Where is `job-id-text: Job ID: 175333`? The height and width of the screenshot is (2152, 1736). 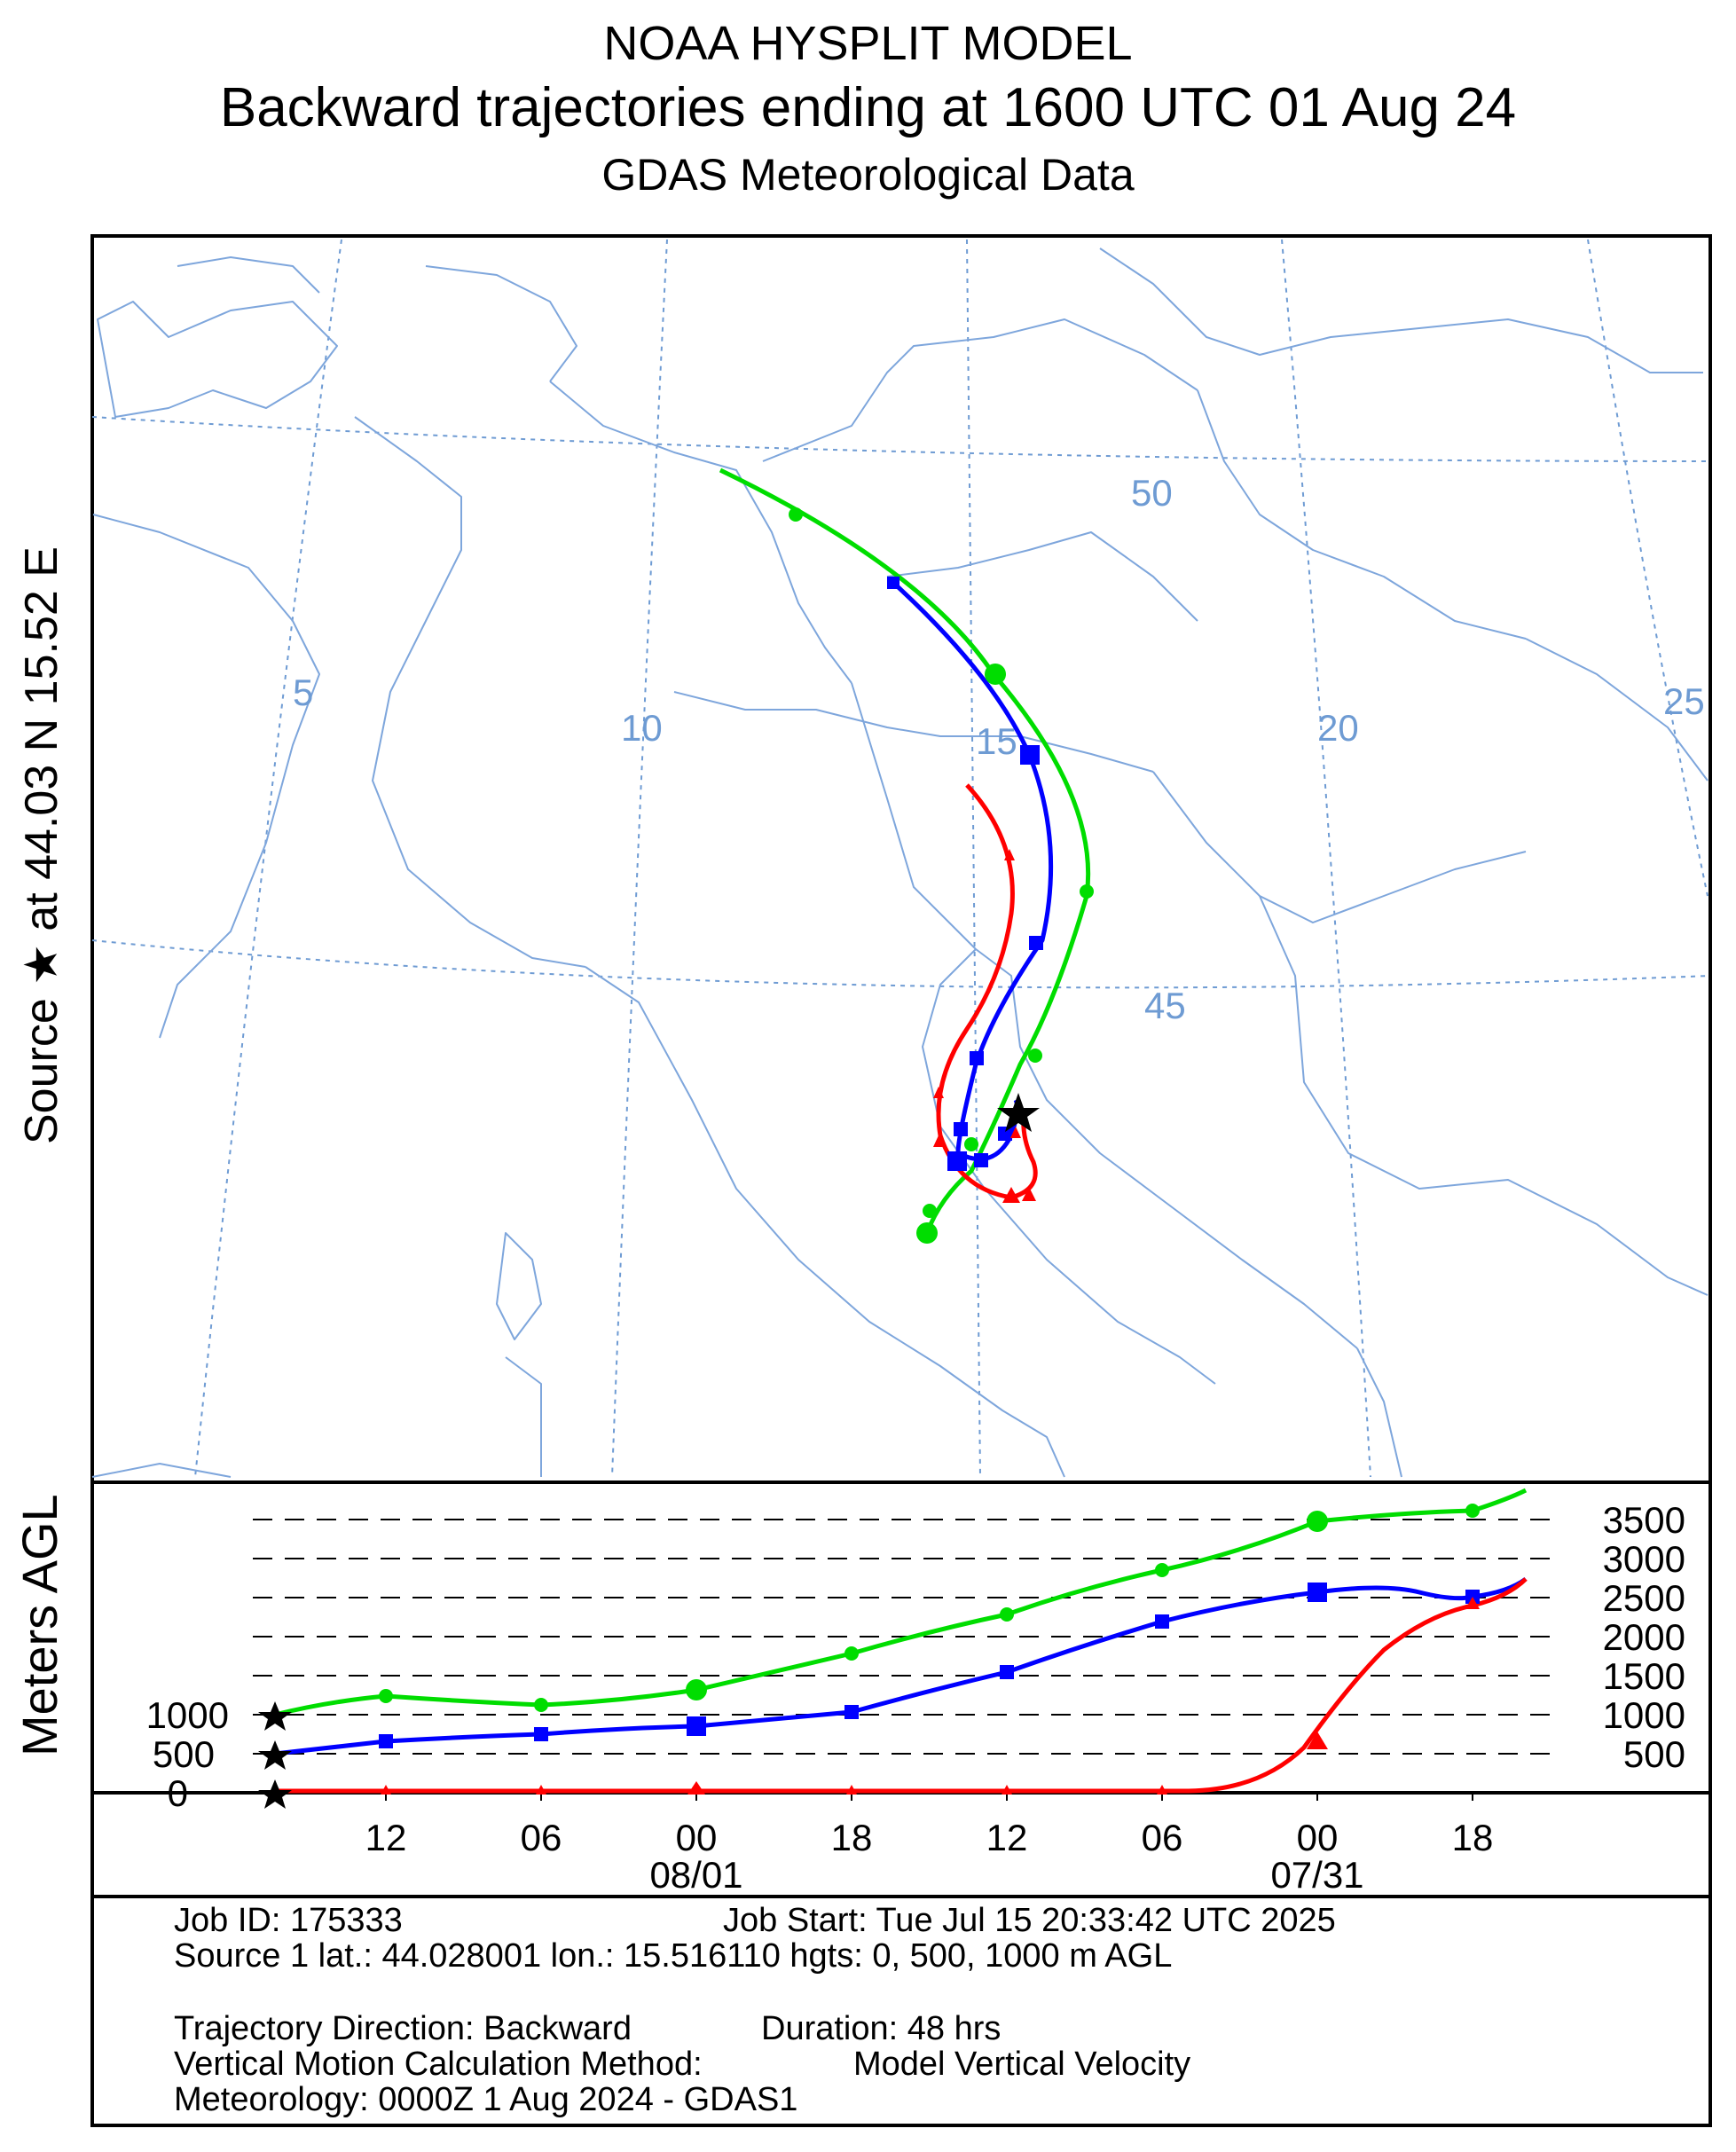 job-id-text: Job ID: 175333 is located at coordinates (288, 1920).